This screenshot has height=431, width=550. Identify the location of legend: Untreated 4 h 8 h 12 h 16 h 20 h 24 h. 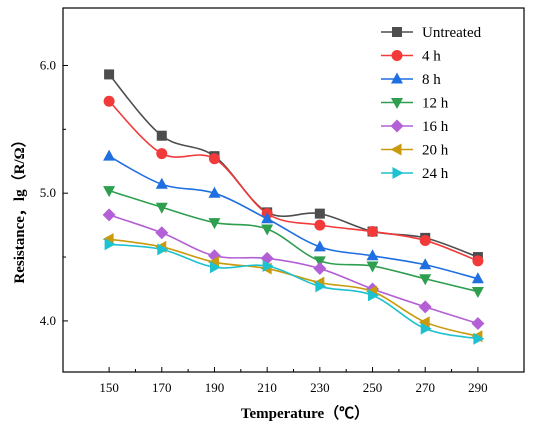
(431, 103).